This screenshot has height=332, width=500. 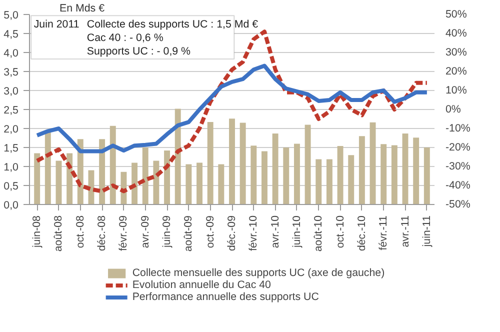 I want to click on y-tick-label: 2,0, so click(x=11, y=130).